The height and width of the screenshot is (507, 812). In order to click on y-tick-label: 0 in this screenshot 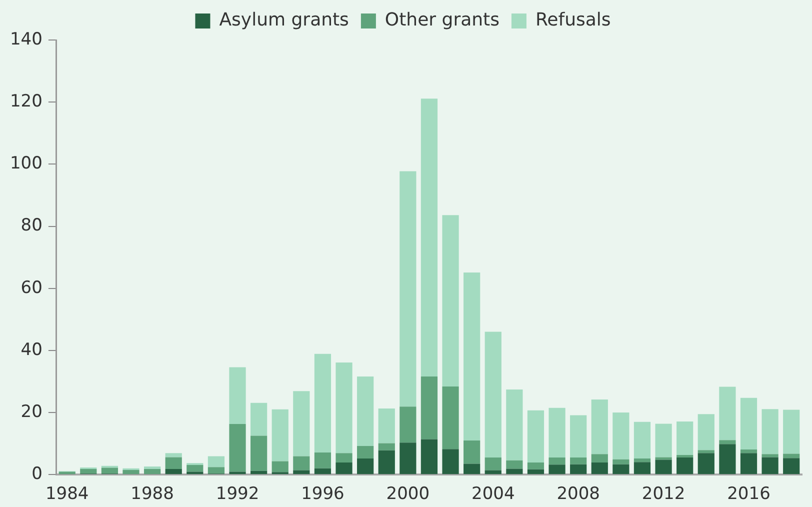, I will do `click(37, 474)`.